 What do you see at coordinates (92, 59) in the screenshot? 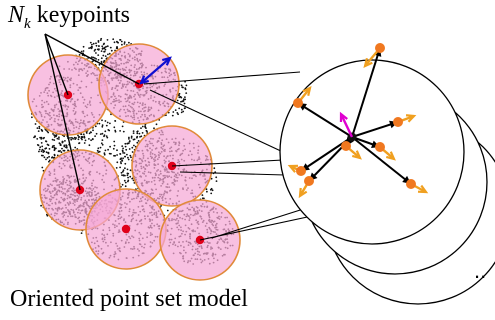
I see `leader-line` at bounding box center [92, 59].